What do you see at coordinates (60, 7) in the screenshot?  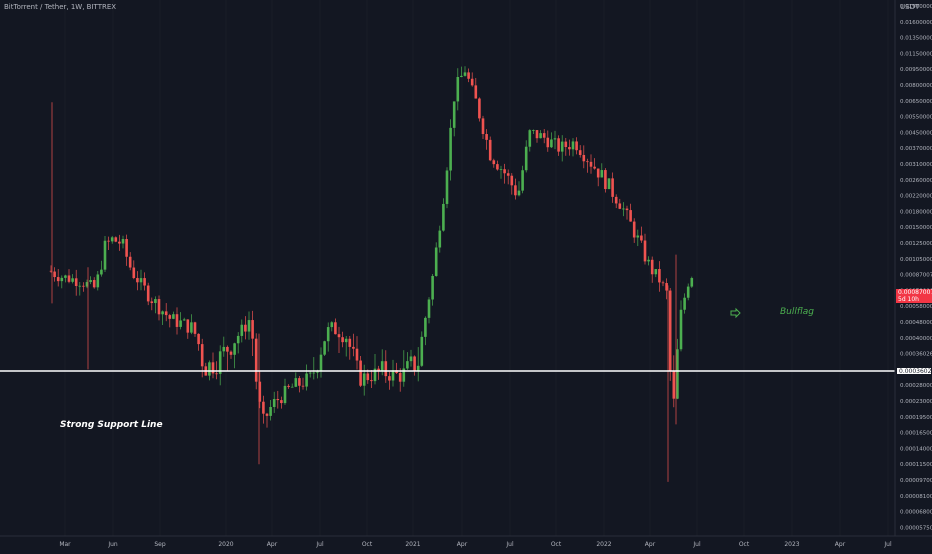 I see `symbol-title: BitTorrent / Tether, 1W, BITTREX` at bounding box center [60, 7].